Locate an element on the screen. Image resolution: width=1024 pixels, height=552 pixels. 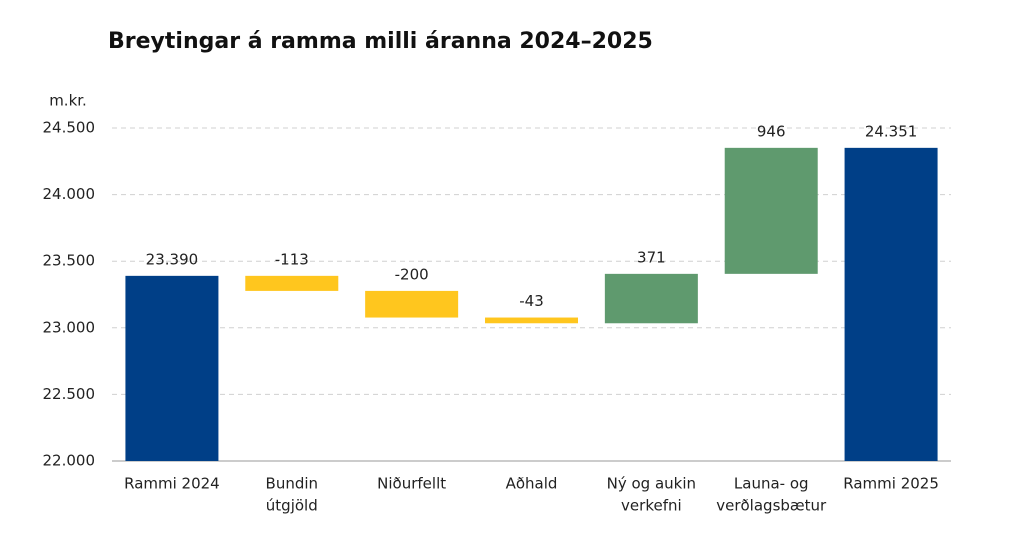
x-tick-label: Bundin is located at coordinates (292, 484).